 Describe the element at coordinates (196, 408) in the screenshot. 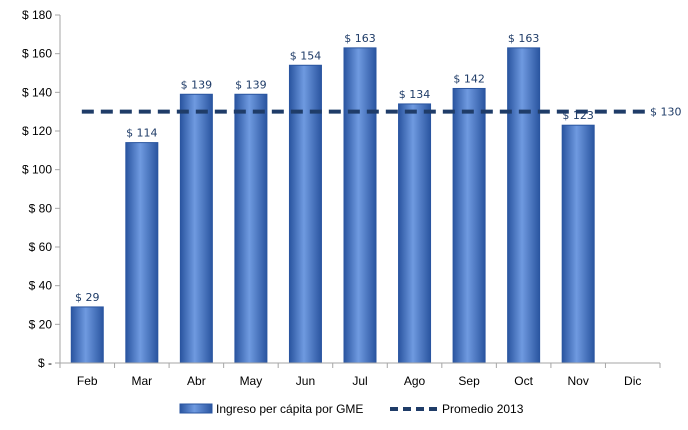

I see `legend-bar-swatch` at that location.